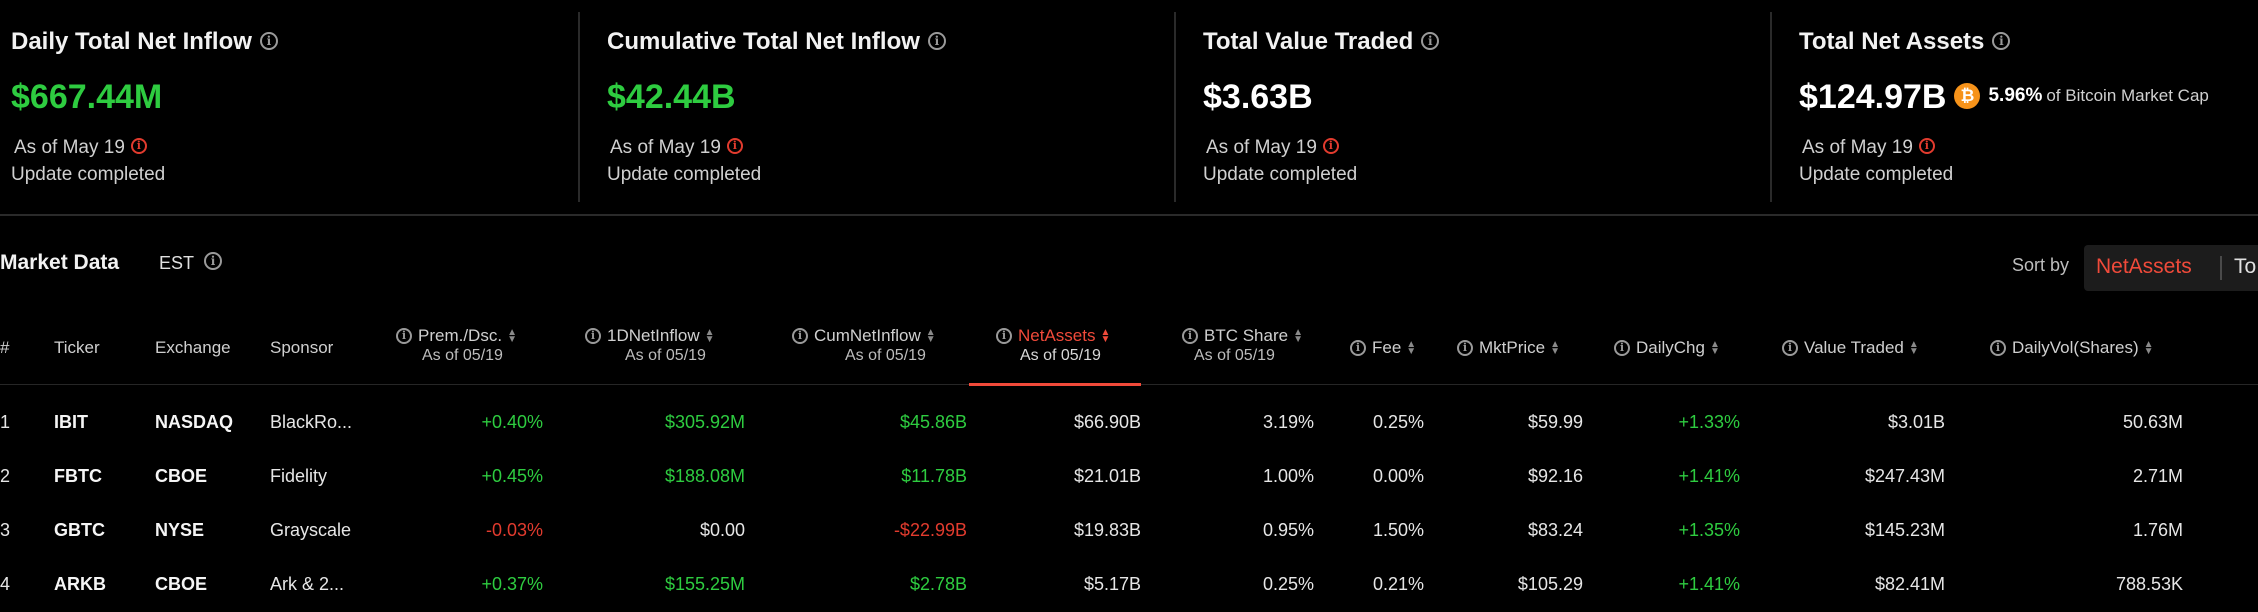  What do you see at coordinates (512, 584) in the screenshot?
I see `cell-premium: +0.37%` at bounding box center [512, 584].